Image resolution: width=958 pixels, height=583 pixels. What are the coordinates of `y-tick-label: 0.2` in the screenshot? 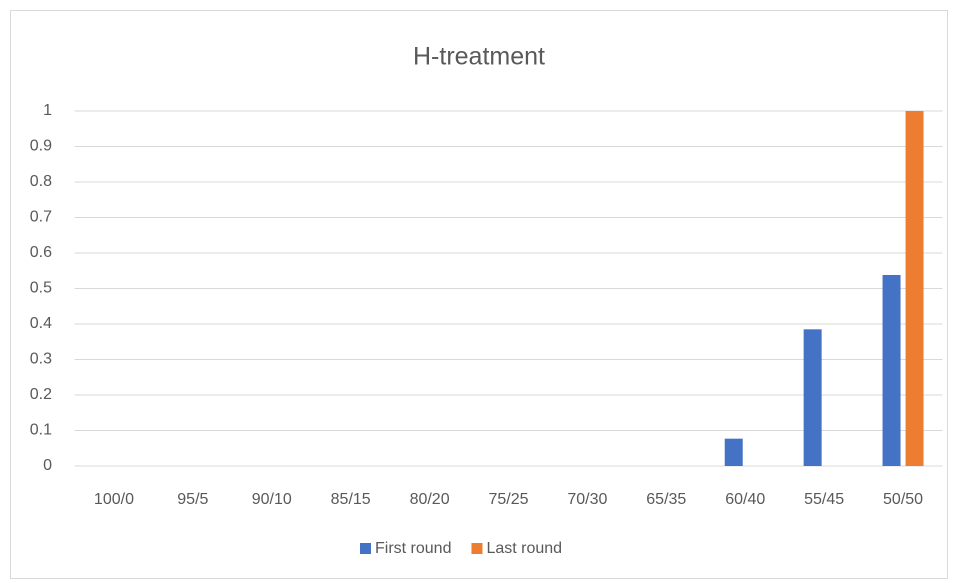 It's located at (41, 394).